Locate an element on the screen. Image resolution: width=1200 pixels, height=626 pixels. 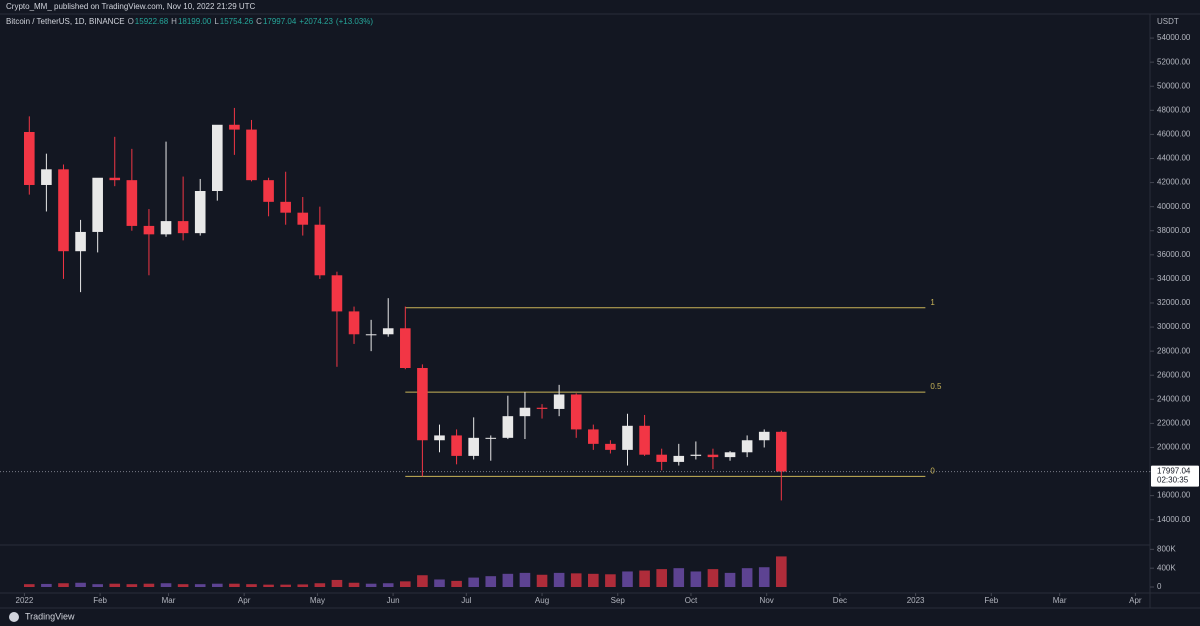
x-tick-label: Apr is located at coordinates (244, 600).